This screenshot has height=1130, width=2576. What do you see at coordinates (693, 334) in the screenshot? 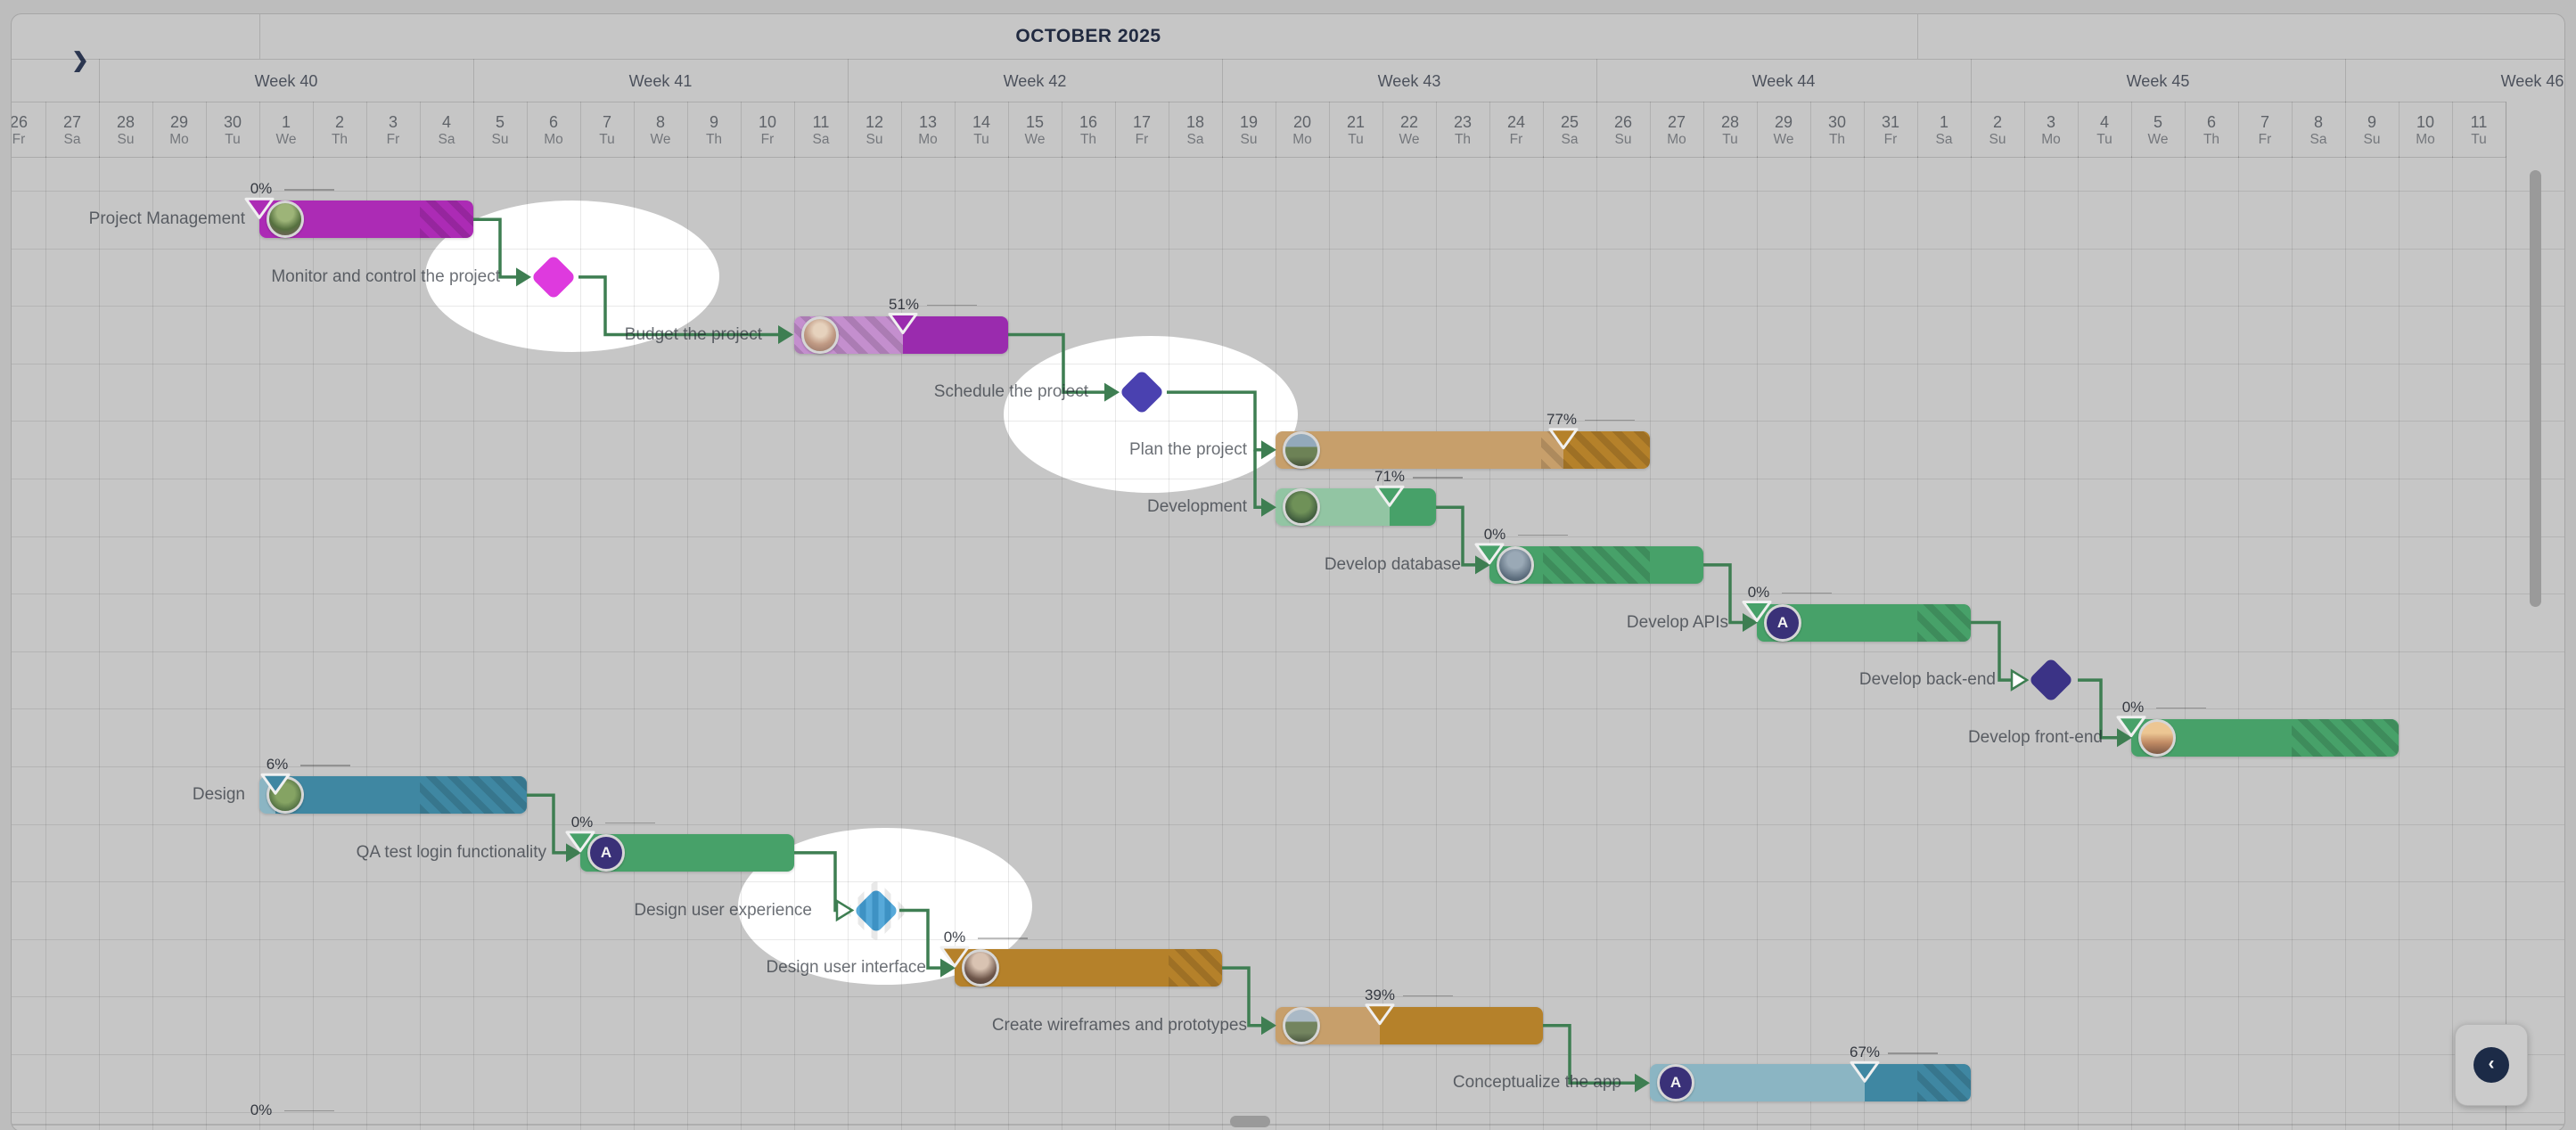
I see `task-name-label: Budget the project` at bounding box center [693, 334].